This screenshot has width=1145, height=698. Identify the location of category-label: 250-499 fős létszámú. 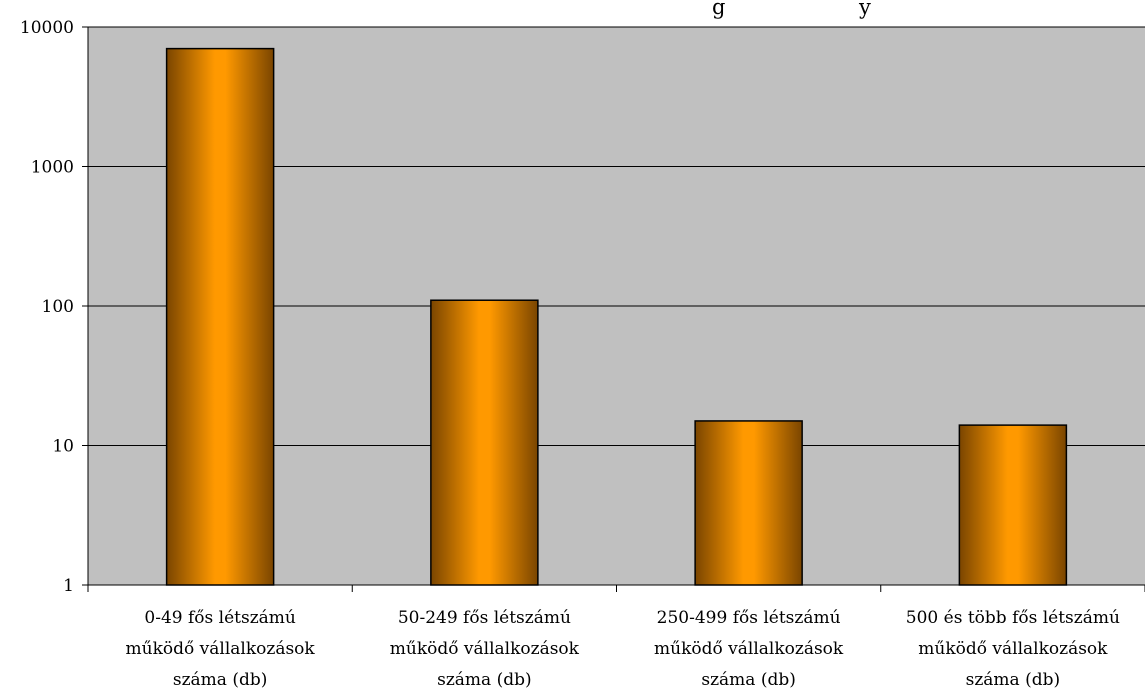
(749, 618).